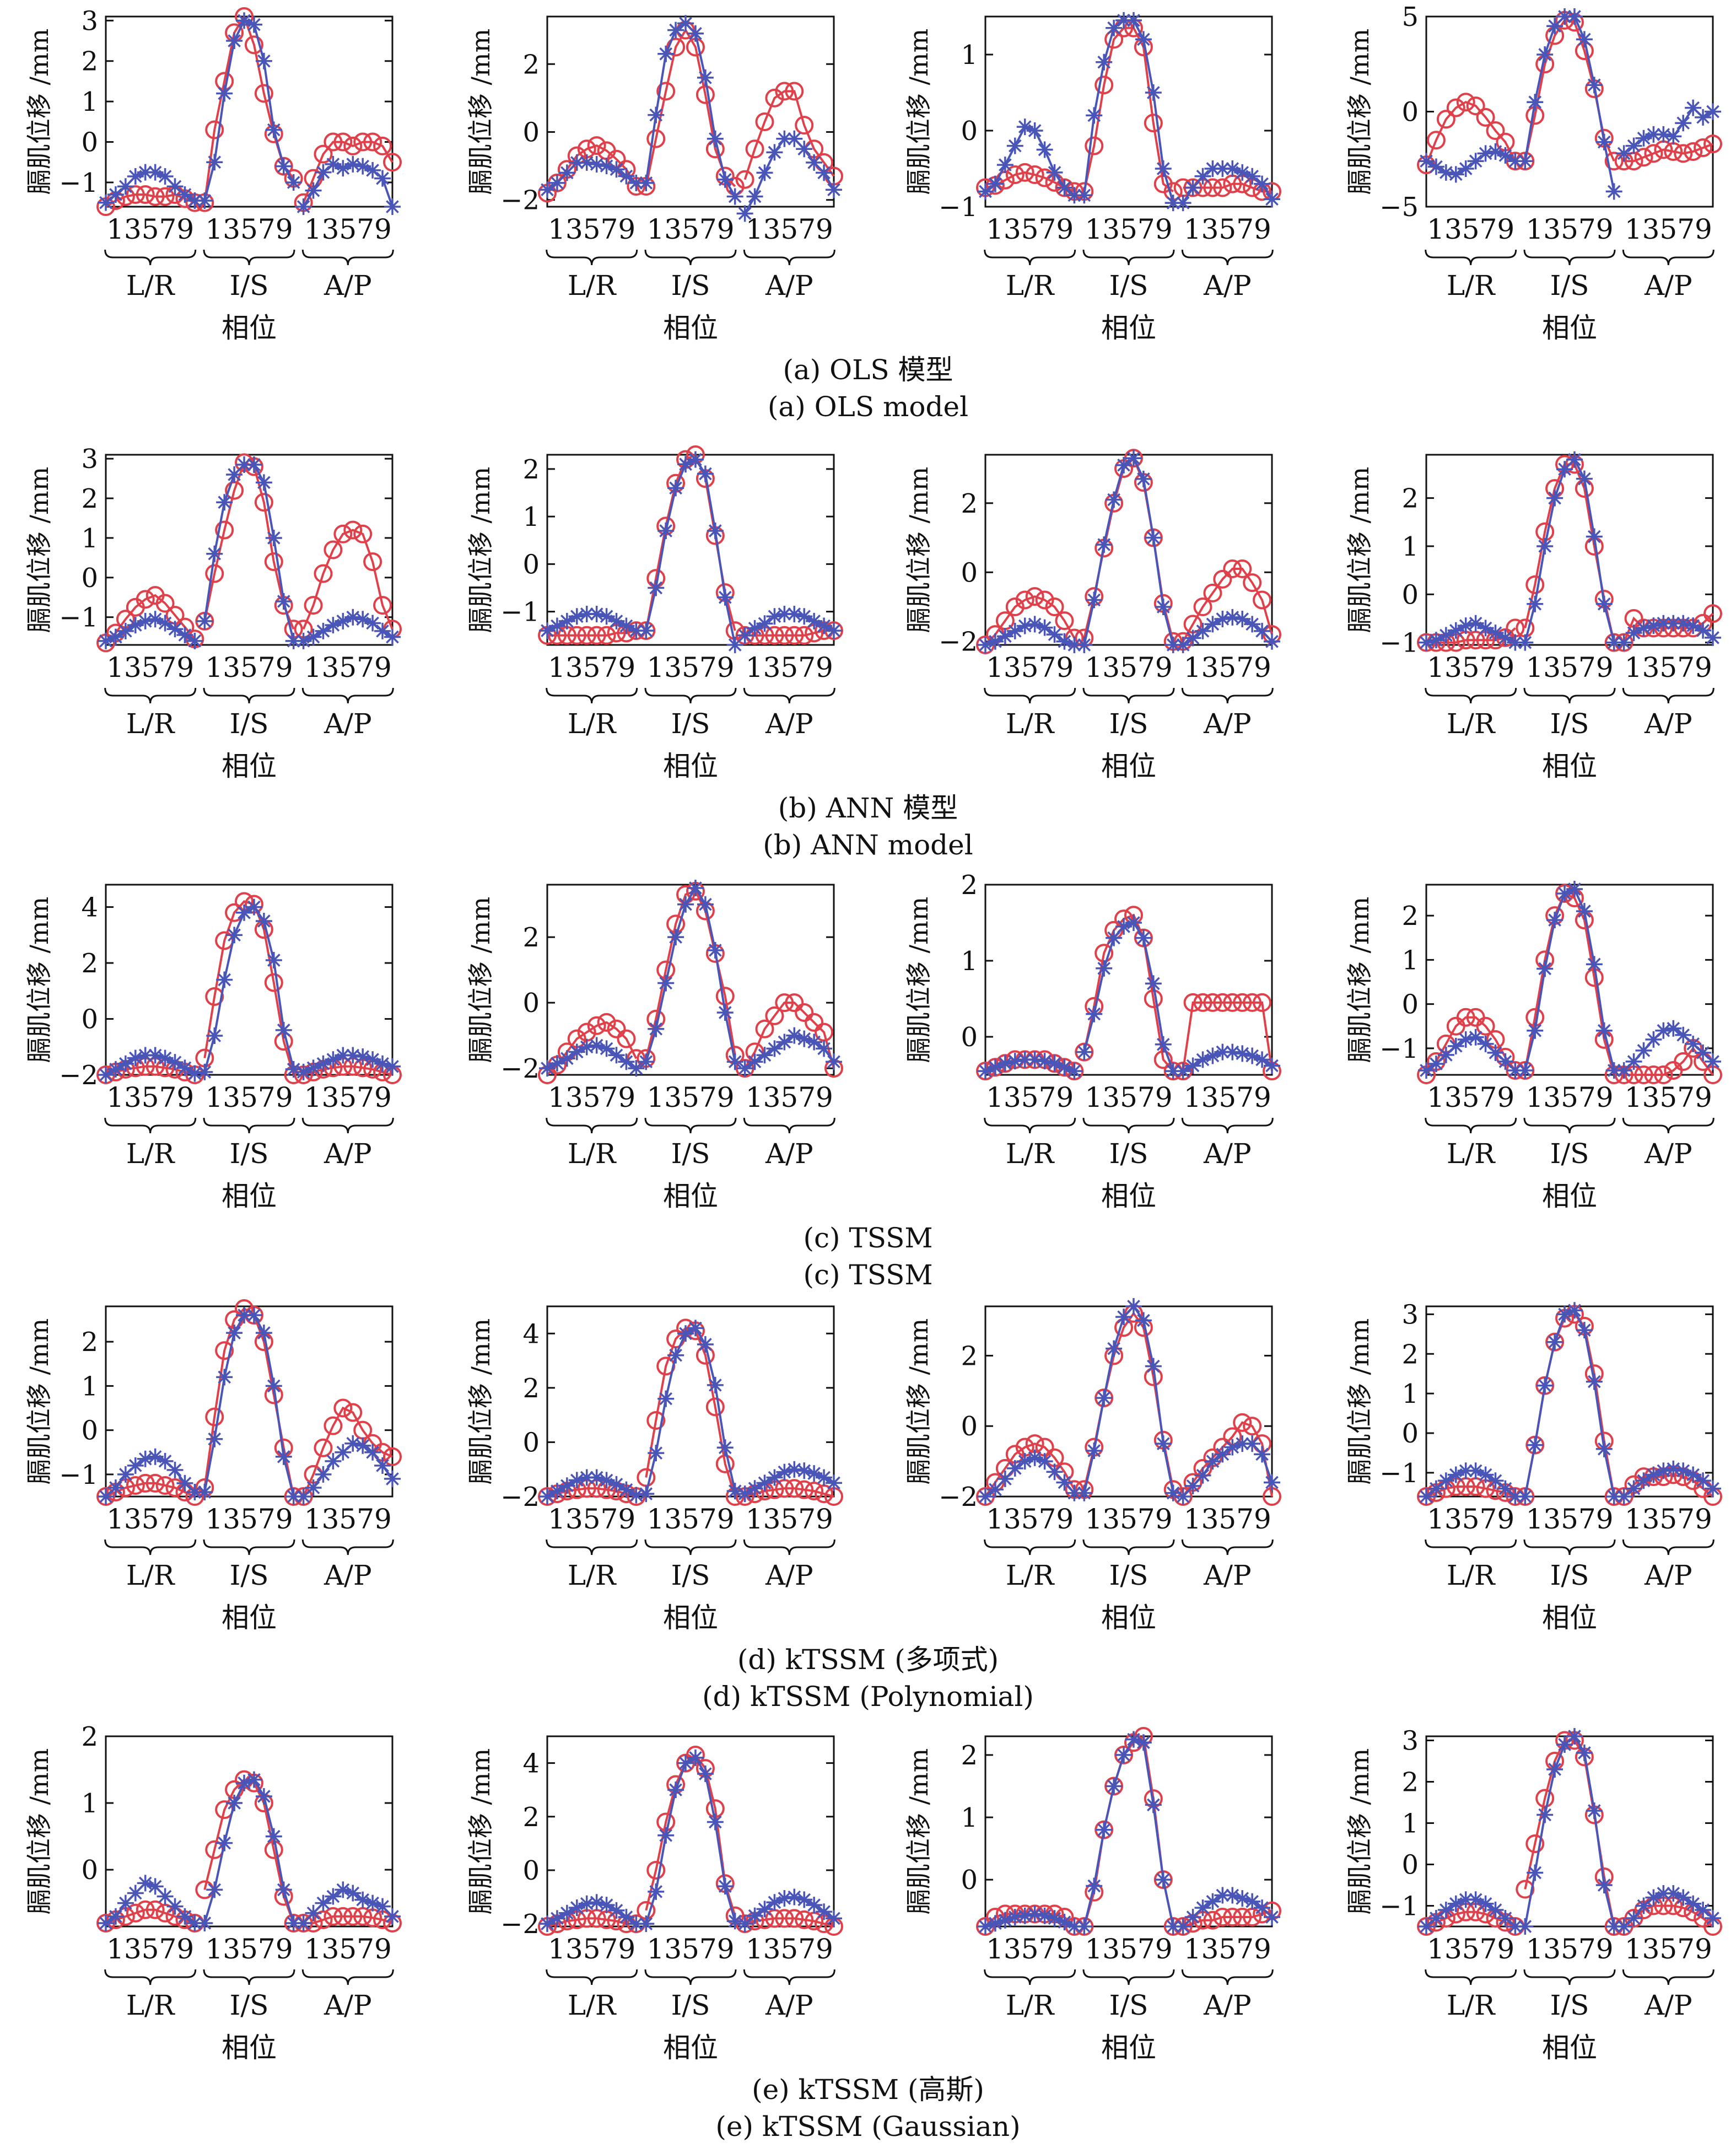 This screenshot has width=1736, height=2153. What do you see at coordinates (249, 1402) in the screenshot?
I see `series-measured` at bounding box center [249, 1402].